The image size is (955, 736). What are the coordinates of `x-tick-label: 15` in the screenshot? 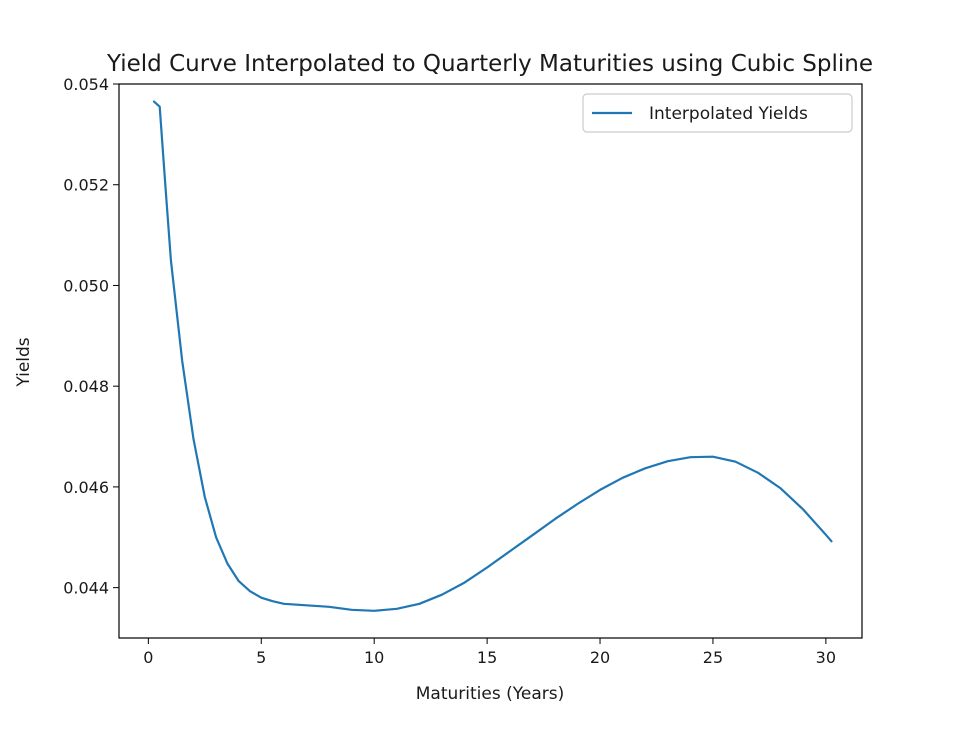 It's located at (487, 657).